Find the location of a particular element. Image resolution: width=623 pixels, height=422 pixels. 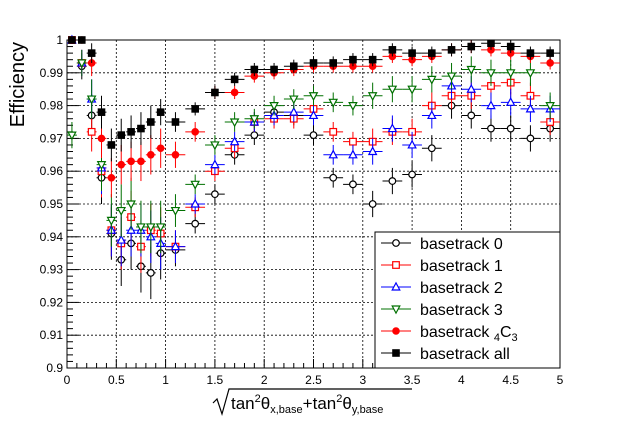

y-tick-label: 1 is located at coordinates (59, 40).